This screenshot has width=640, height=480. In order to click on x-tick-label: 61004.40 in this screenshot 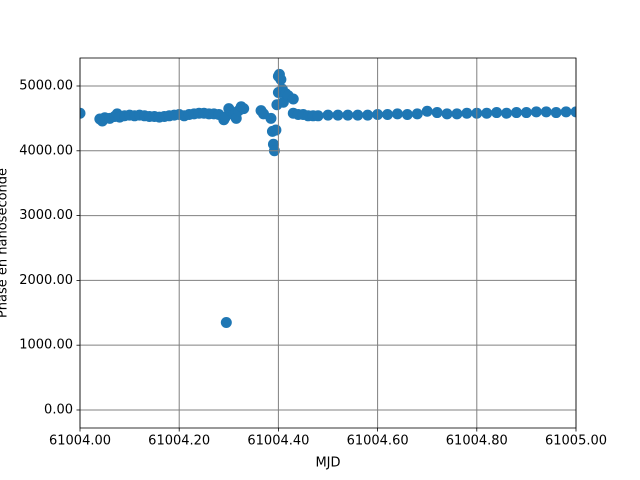, I will do `click(278, 441)`.